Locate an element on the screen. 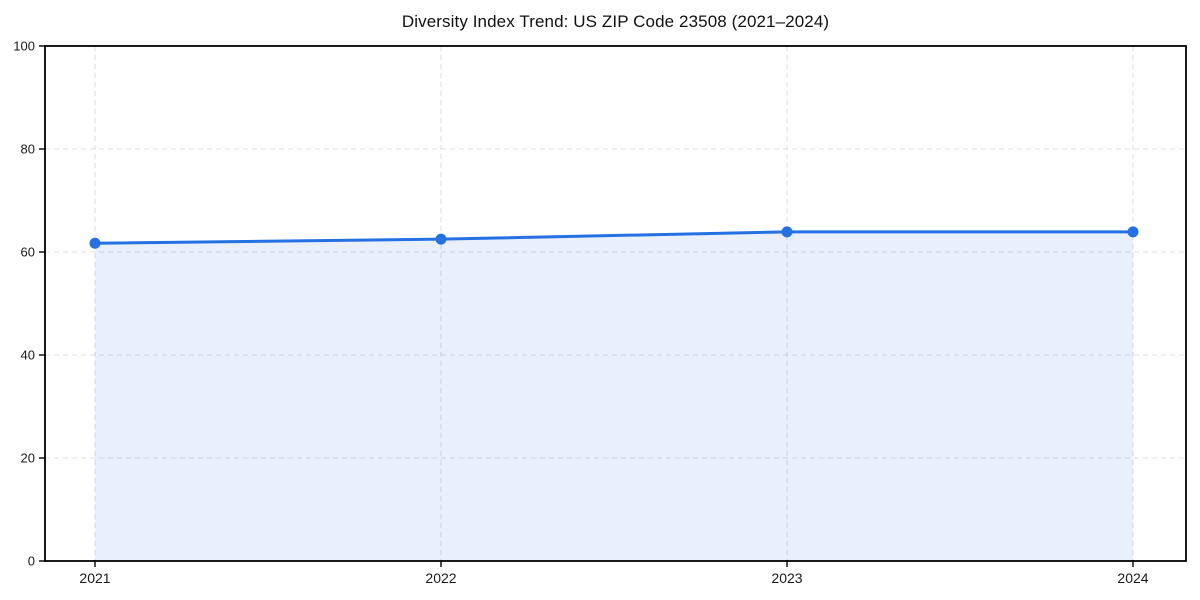 The image size is (1200, 600). y-tick-label: 100 is located at coordinates (24, 46).